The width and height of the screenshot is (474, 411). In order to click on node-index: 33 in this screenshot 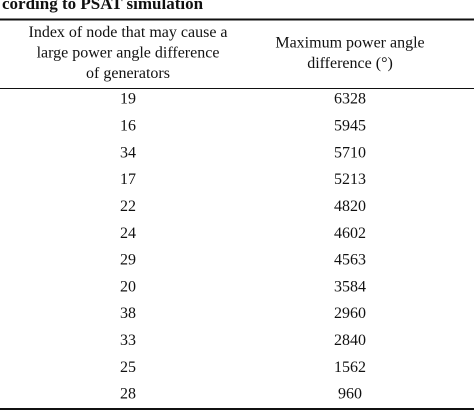, I will do `click(128, 340)`.